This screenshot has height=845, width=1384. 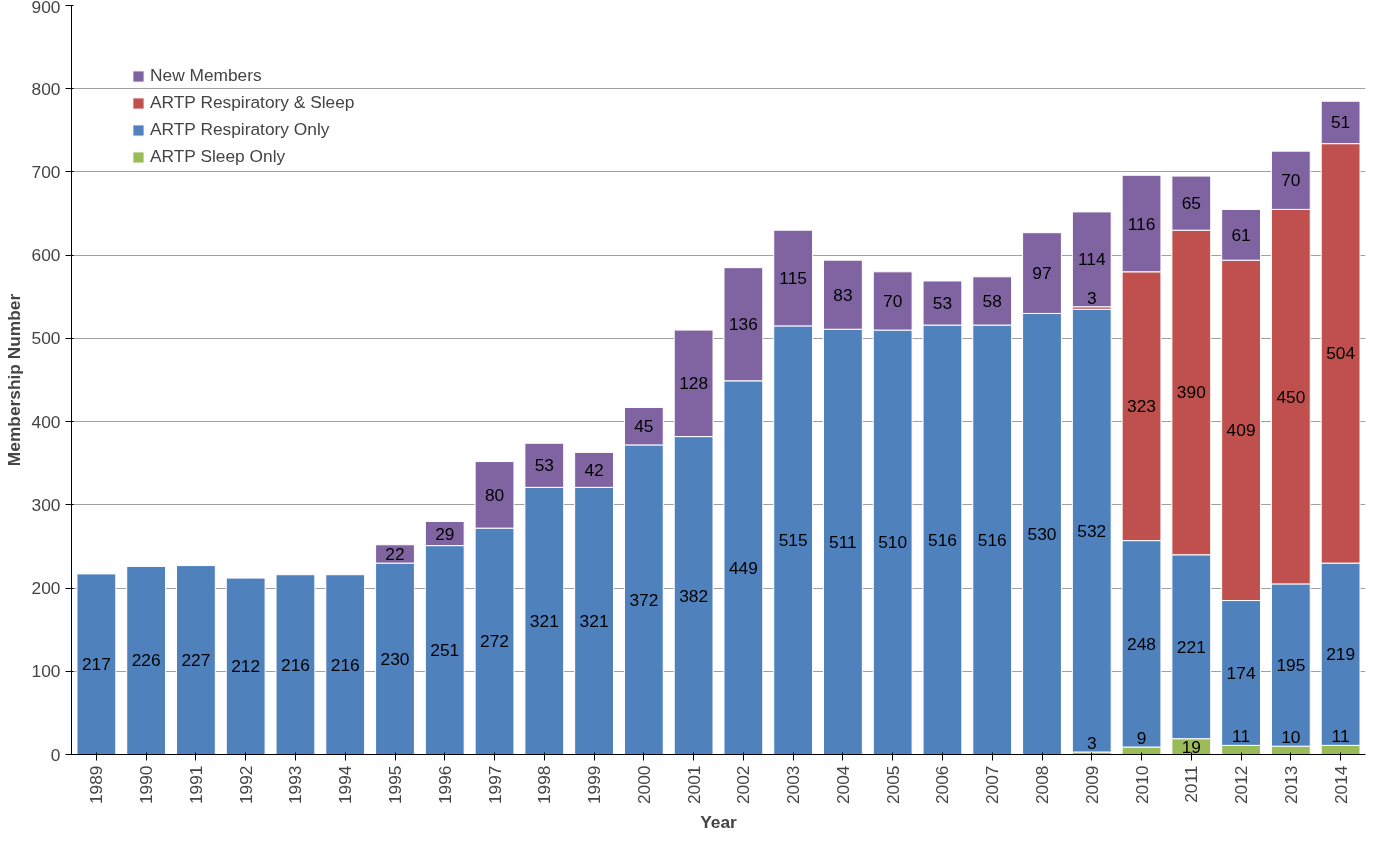 I want to click on x-tick-label: 2003, so click(x=793, y=785).